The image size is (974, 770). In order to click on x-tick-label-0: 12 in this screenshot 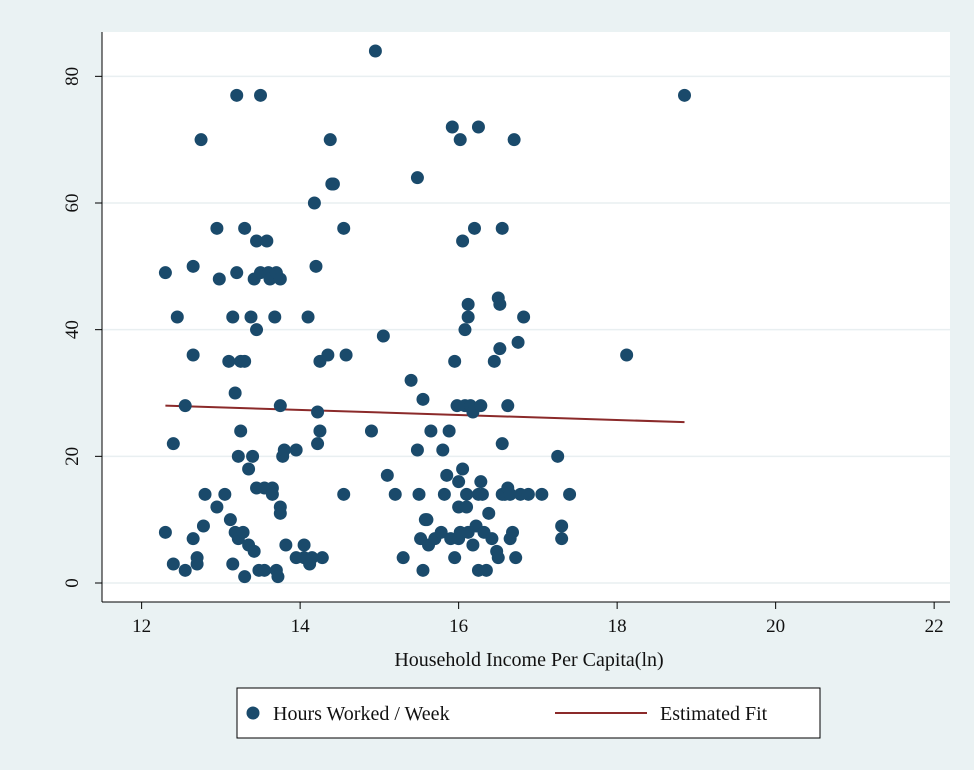, I will do `click(141, 626)`.